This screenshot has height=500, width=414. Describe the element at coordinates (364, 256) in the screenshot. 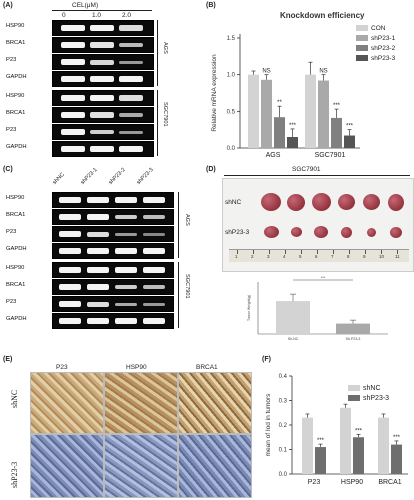

I see `ruler-tick-label: 9` at that location.